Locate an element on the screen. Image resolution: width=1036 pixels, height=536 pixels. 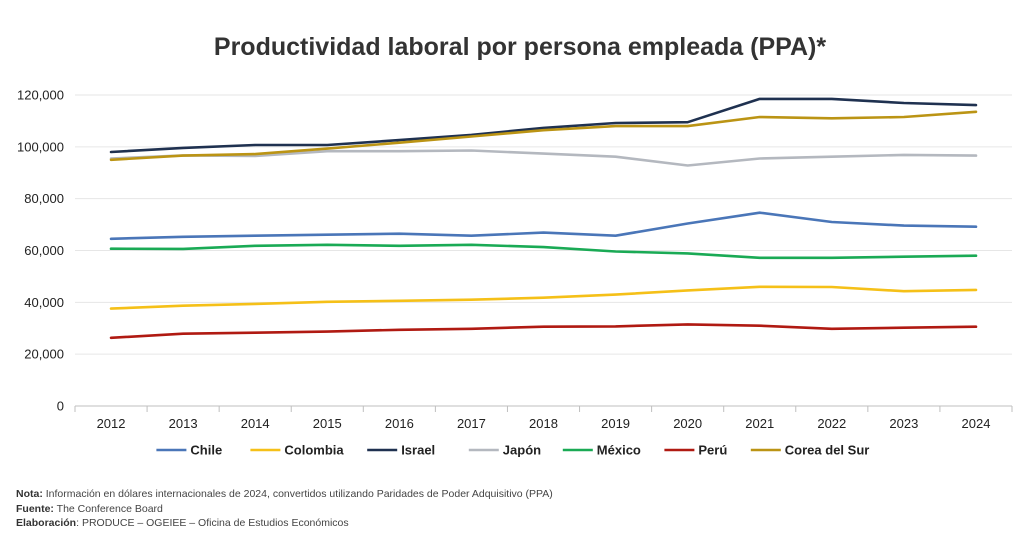
legend-label: México is located at coordinates (619, 450).